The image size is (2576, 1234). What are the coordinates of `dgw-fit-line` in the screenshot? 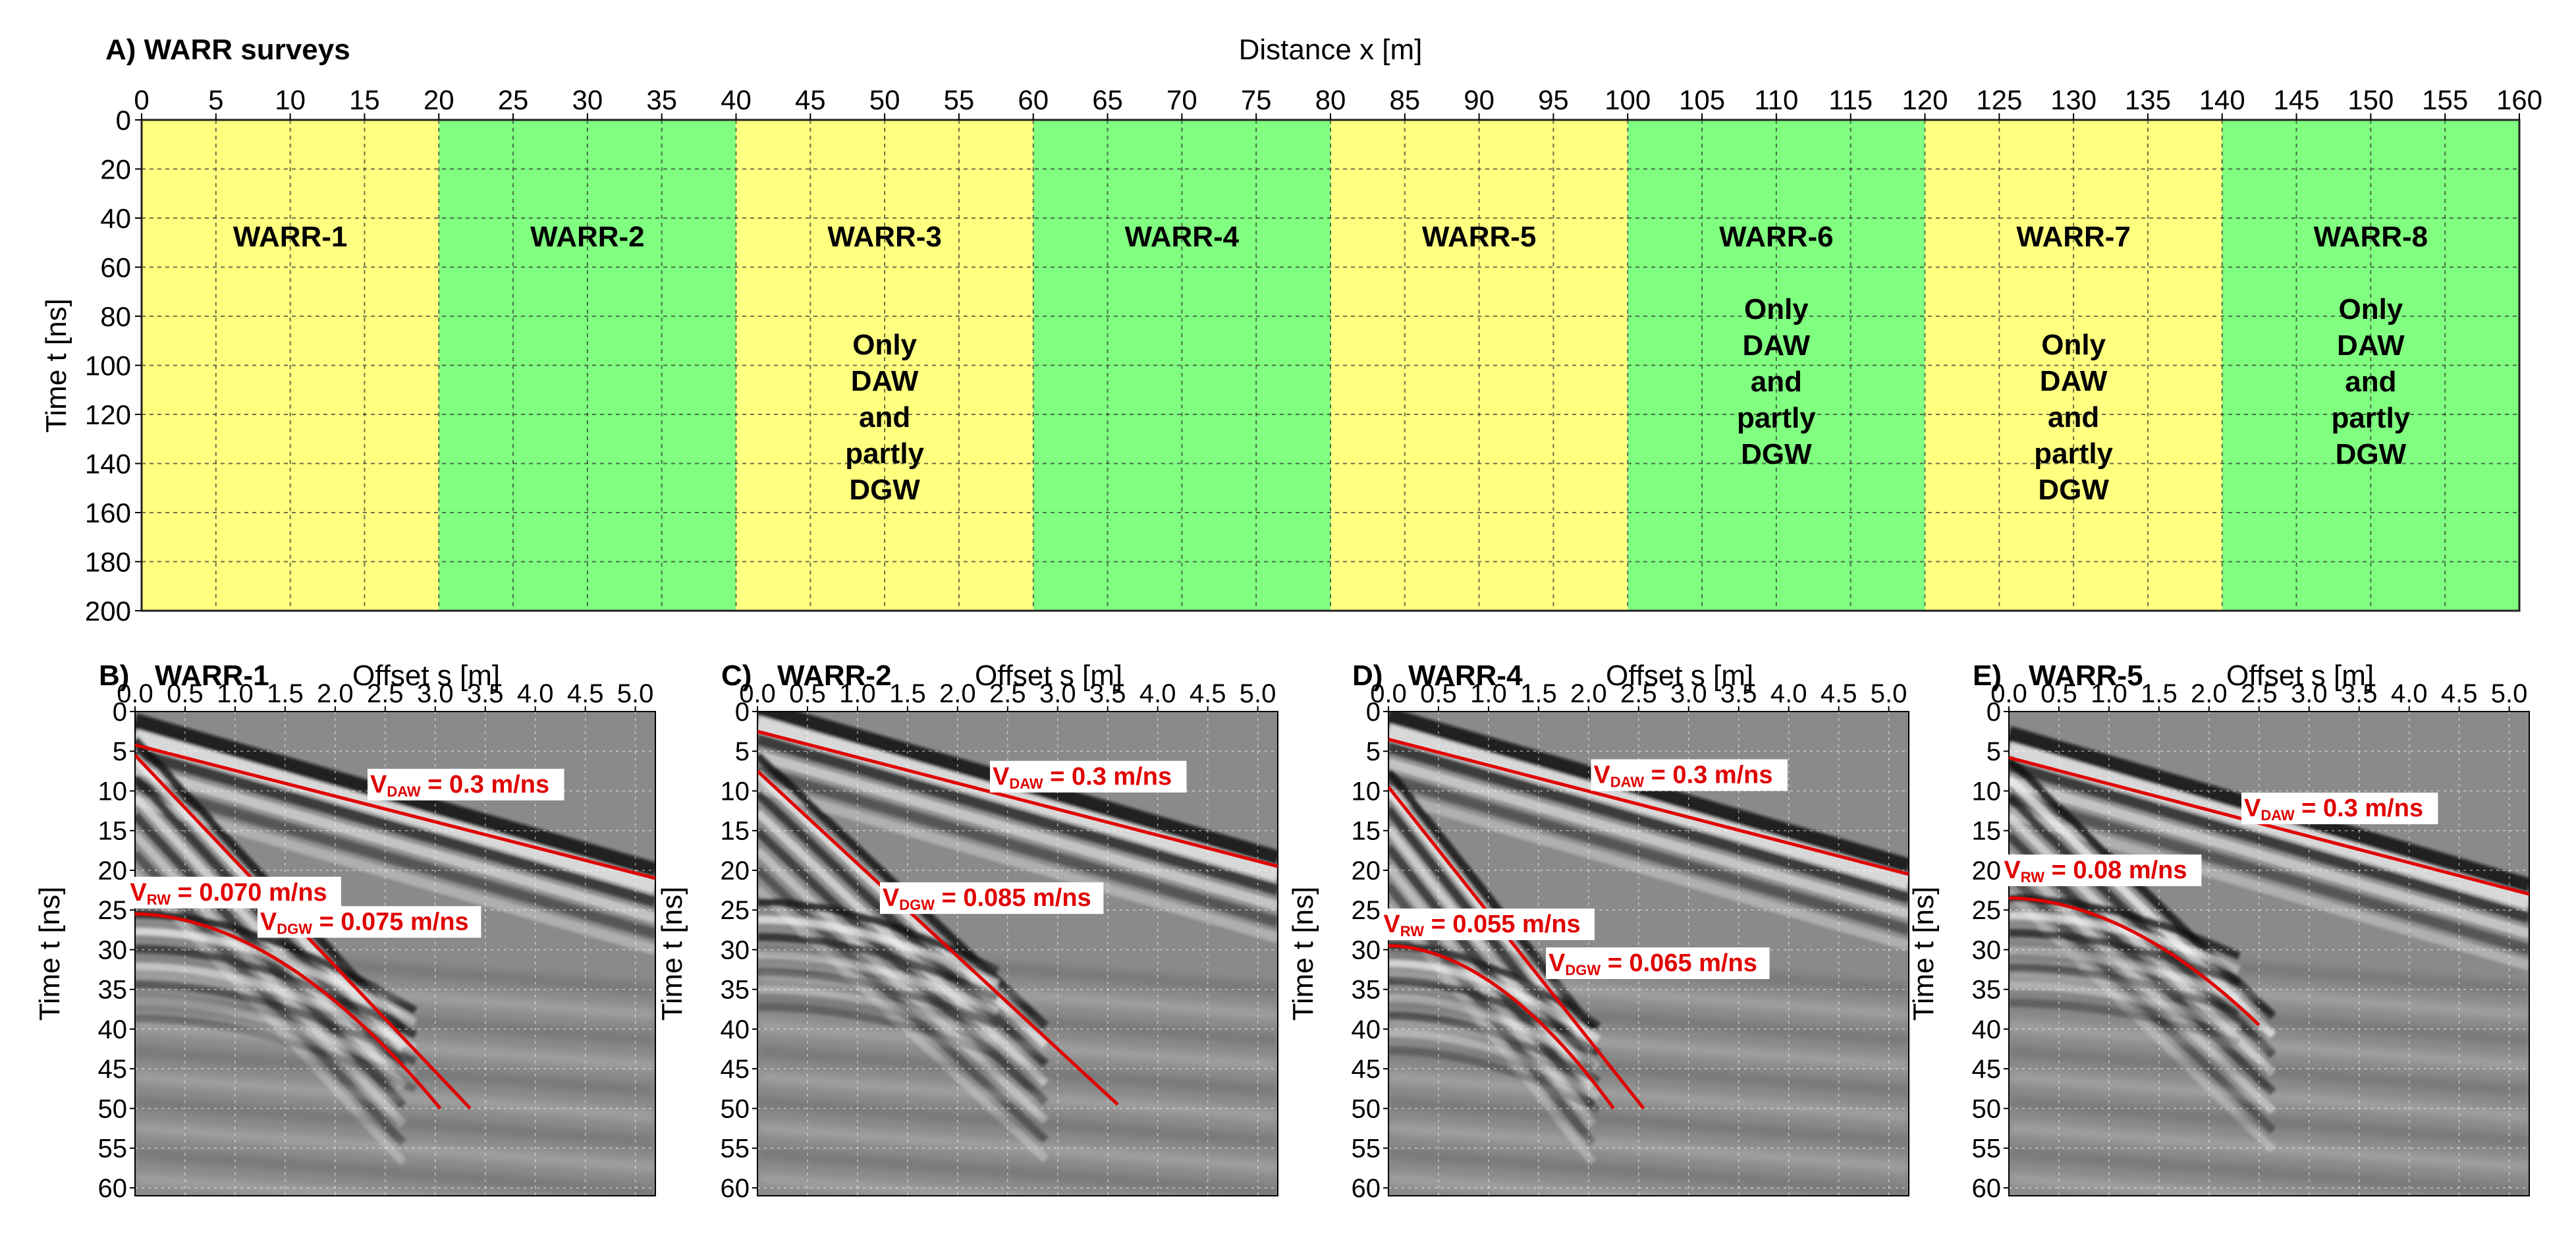 It's located at (938, 938).